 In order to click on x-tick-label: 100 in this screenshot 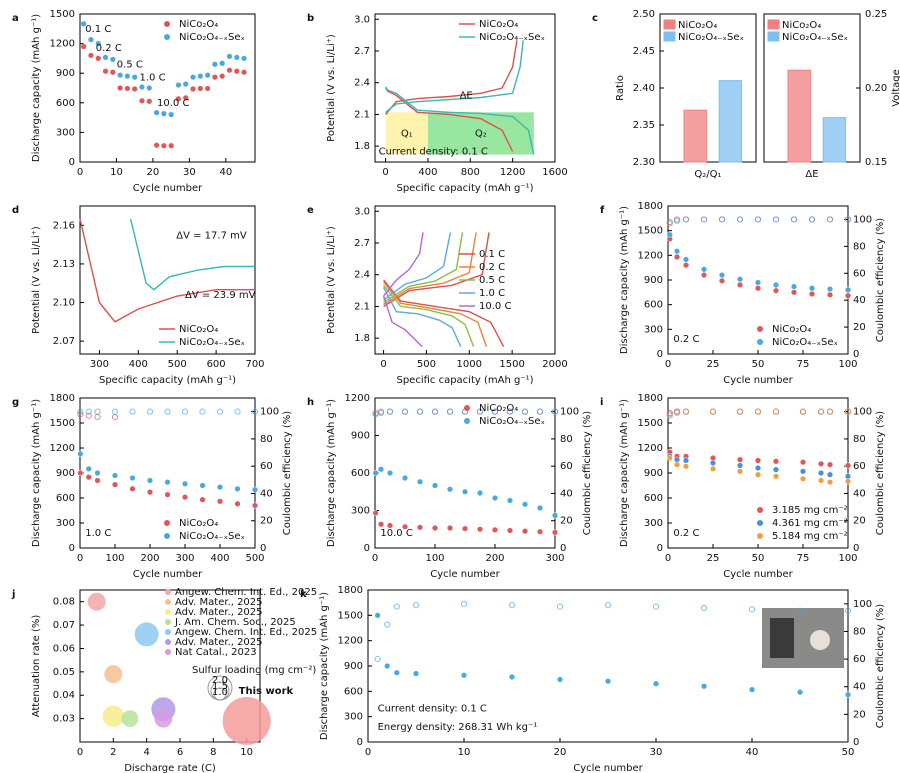, I will do `click(847, 558)`.